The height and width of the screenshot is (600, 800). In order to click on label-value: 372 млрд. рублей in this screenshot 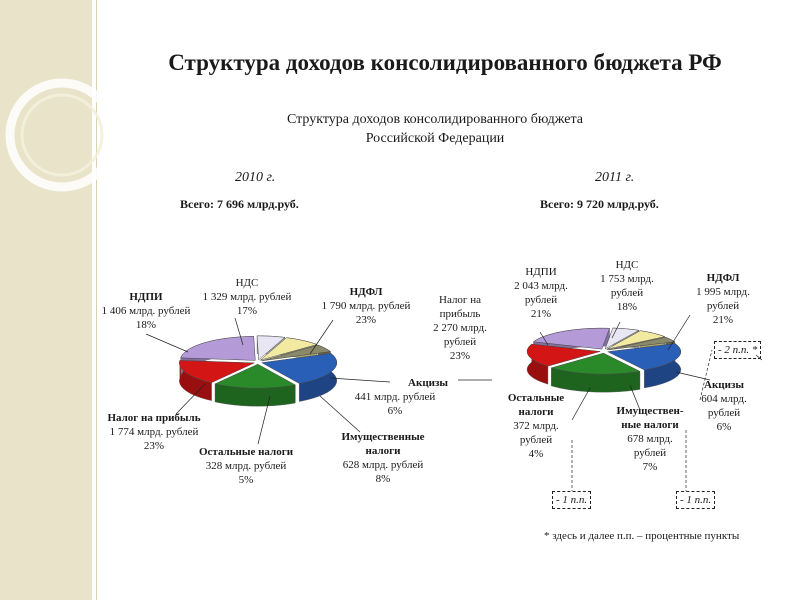, I will do `click(536, 433)`.